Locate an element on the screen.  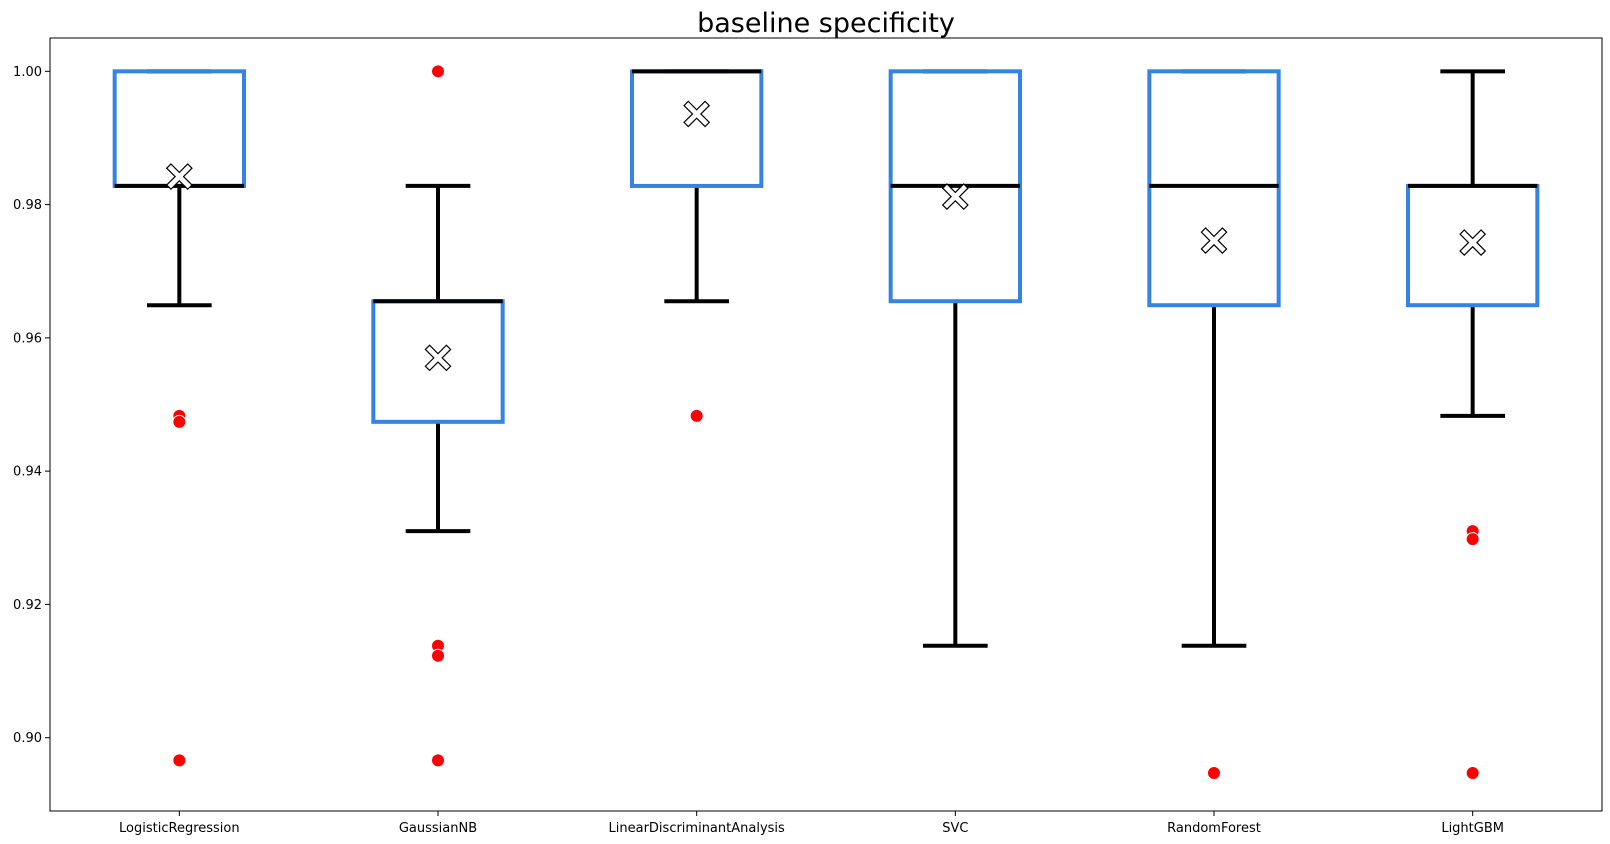
box-group-lineardiscriminantanalysis is located at coordinates (697, 246).